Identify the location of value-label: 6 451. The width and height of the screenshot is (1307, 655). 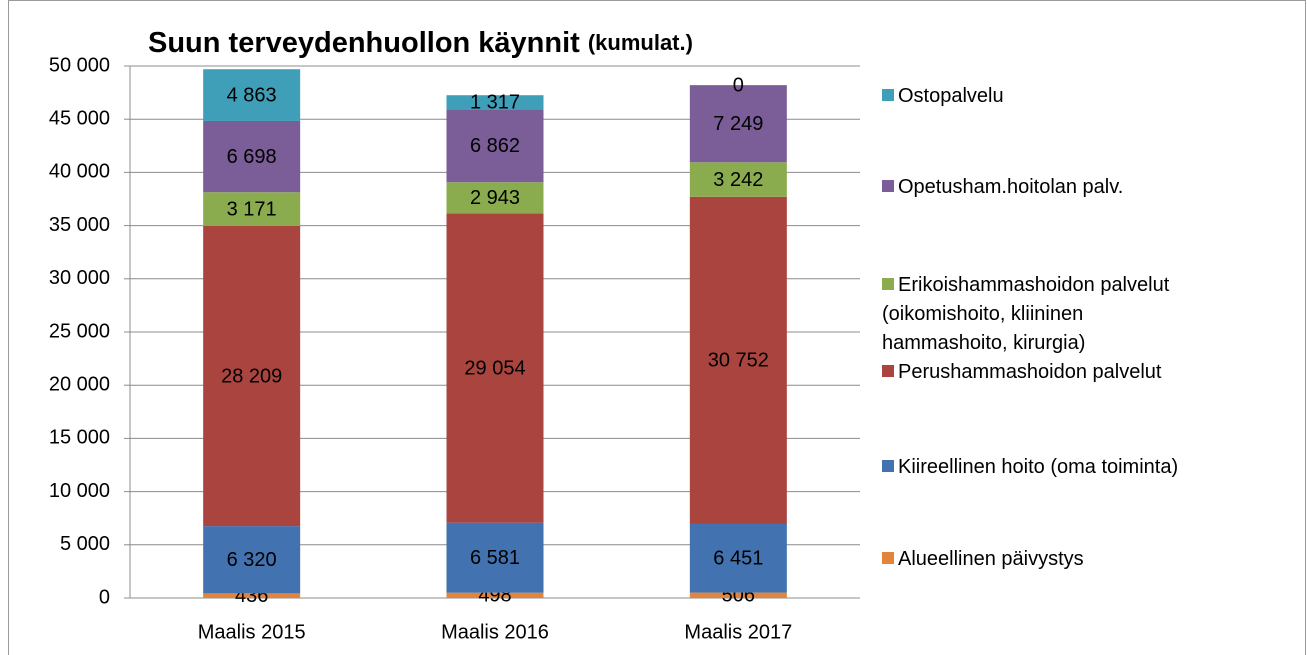
(738, 559).